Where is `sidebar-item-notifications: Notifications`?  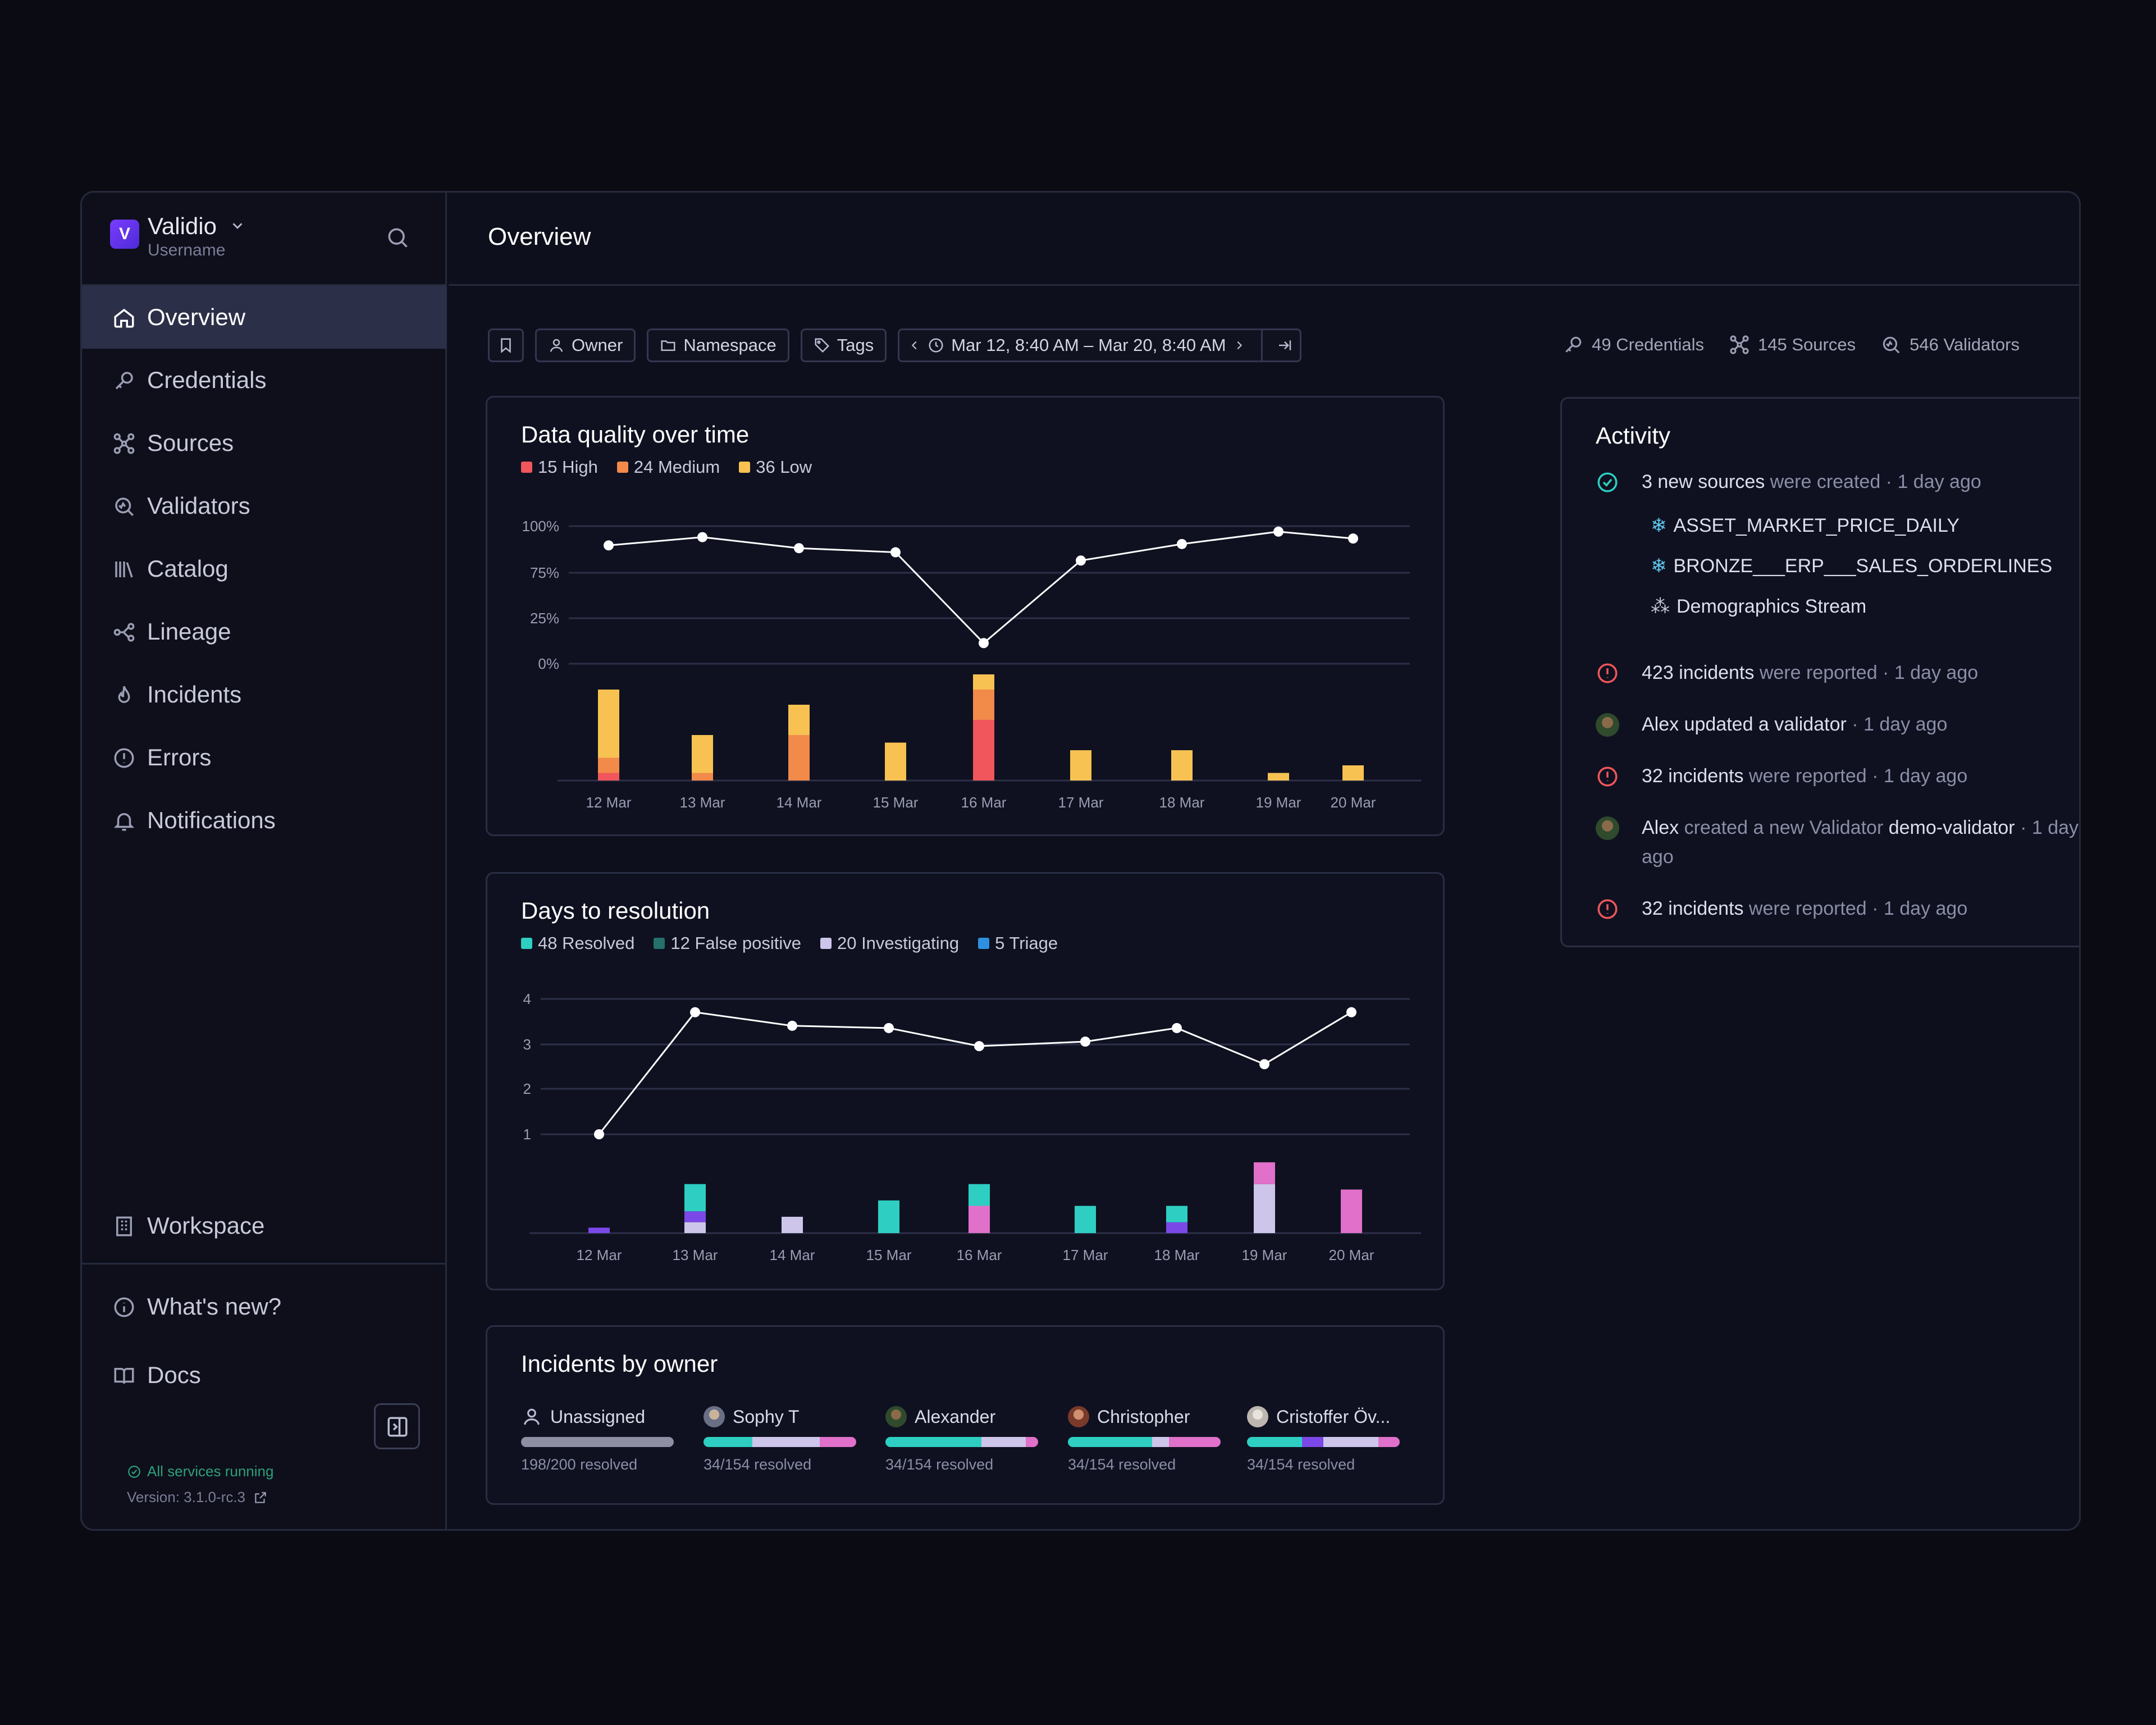
sidebar-item-notifications: Notifications is located at coordinates (264, 820).